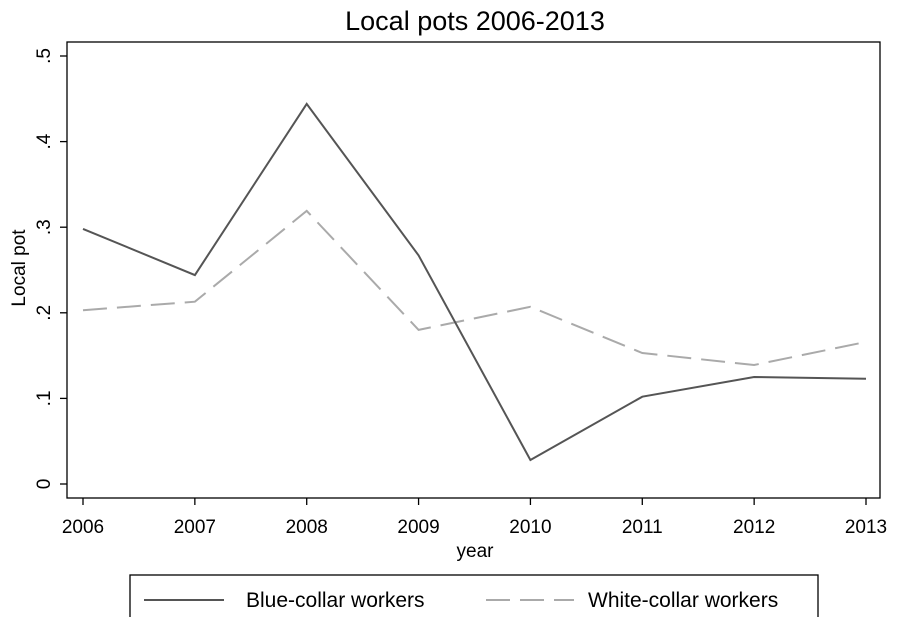 This screenshot has width=899, height=622. Describe the element at coordinates (44, 398) in the screenshot. I see `y-tick-label: .1` at that location.